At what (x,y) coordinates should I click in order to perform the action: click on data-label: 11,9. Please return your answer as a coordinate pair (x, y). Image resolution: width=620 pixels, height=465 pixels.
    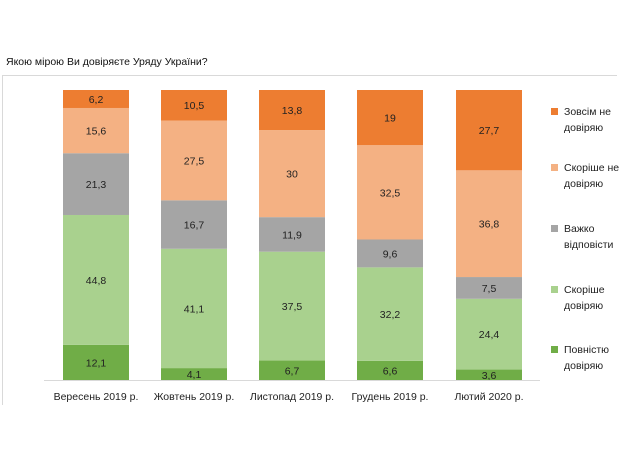
    Looking at the image, I should click on (292, 235).